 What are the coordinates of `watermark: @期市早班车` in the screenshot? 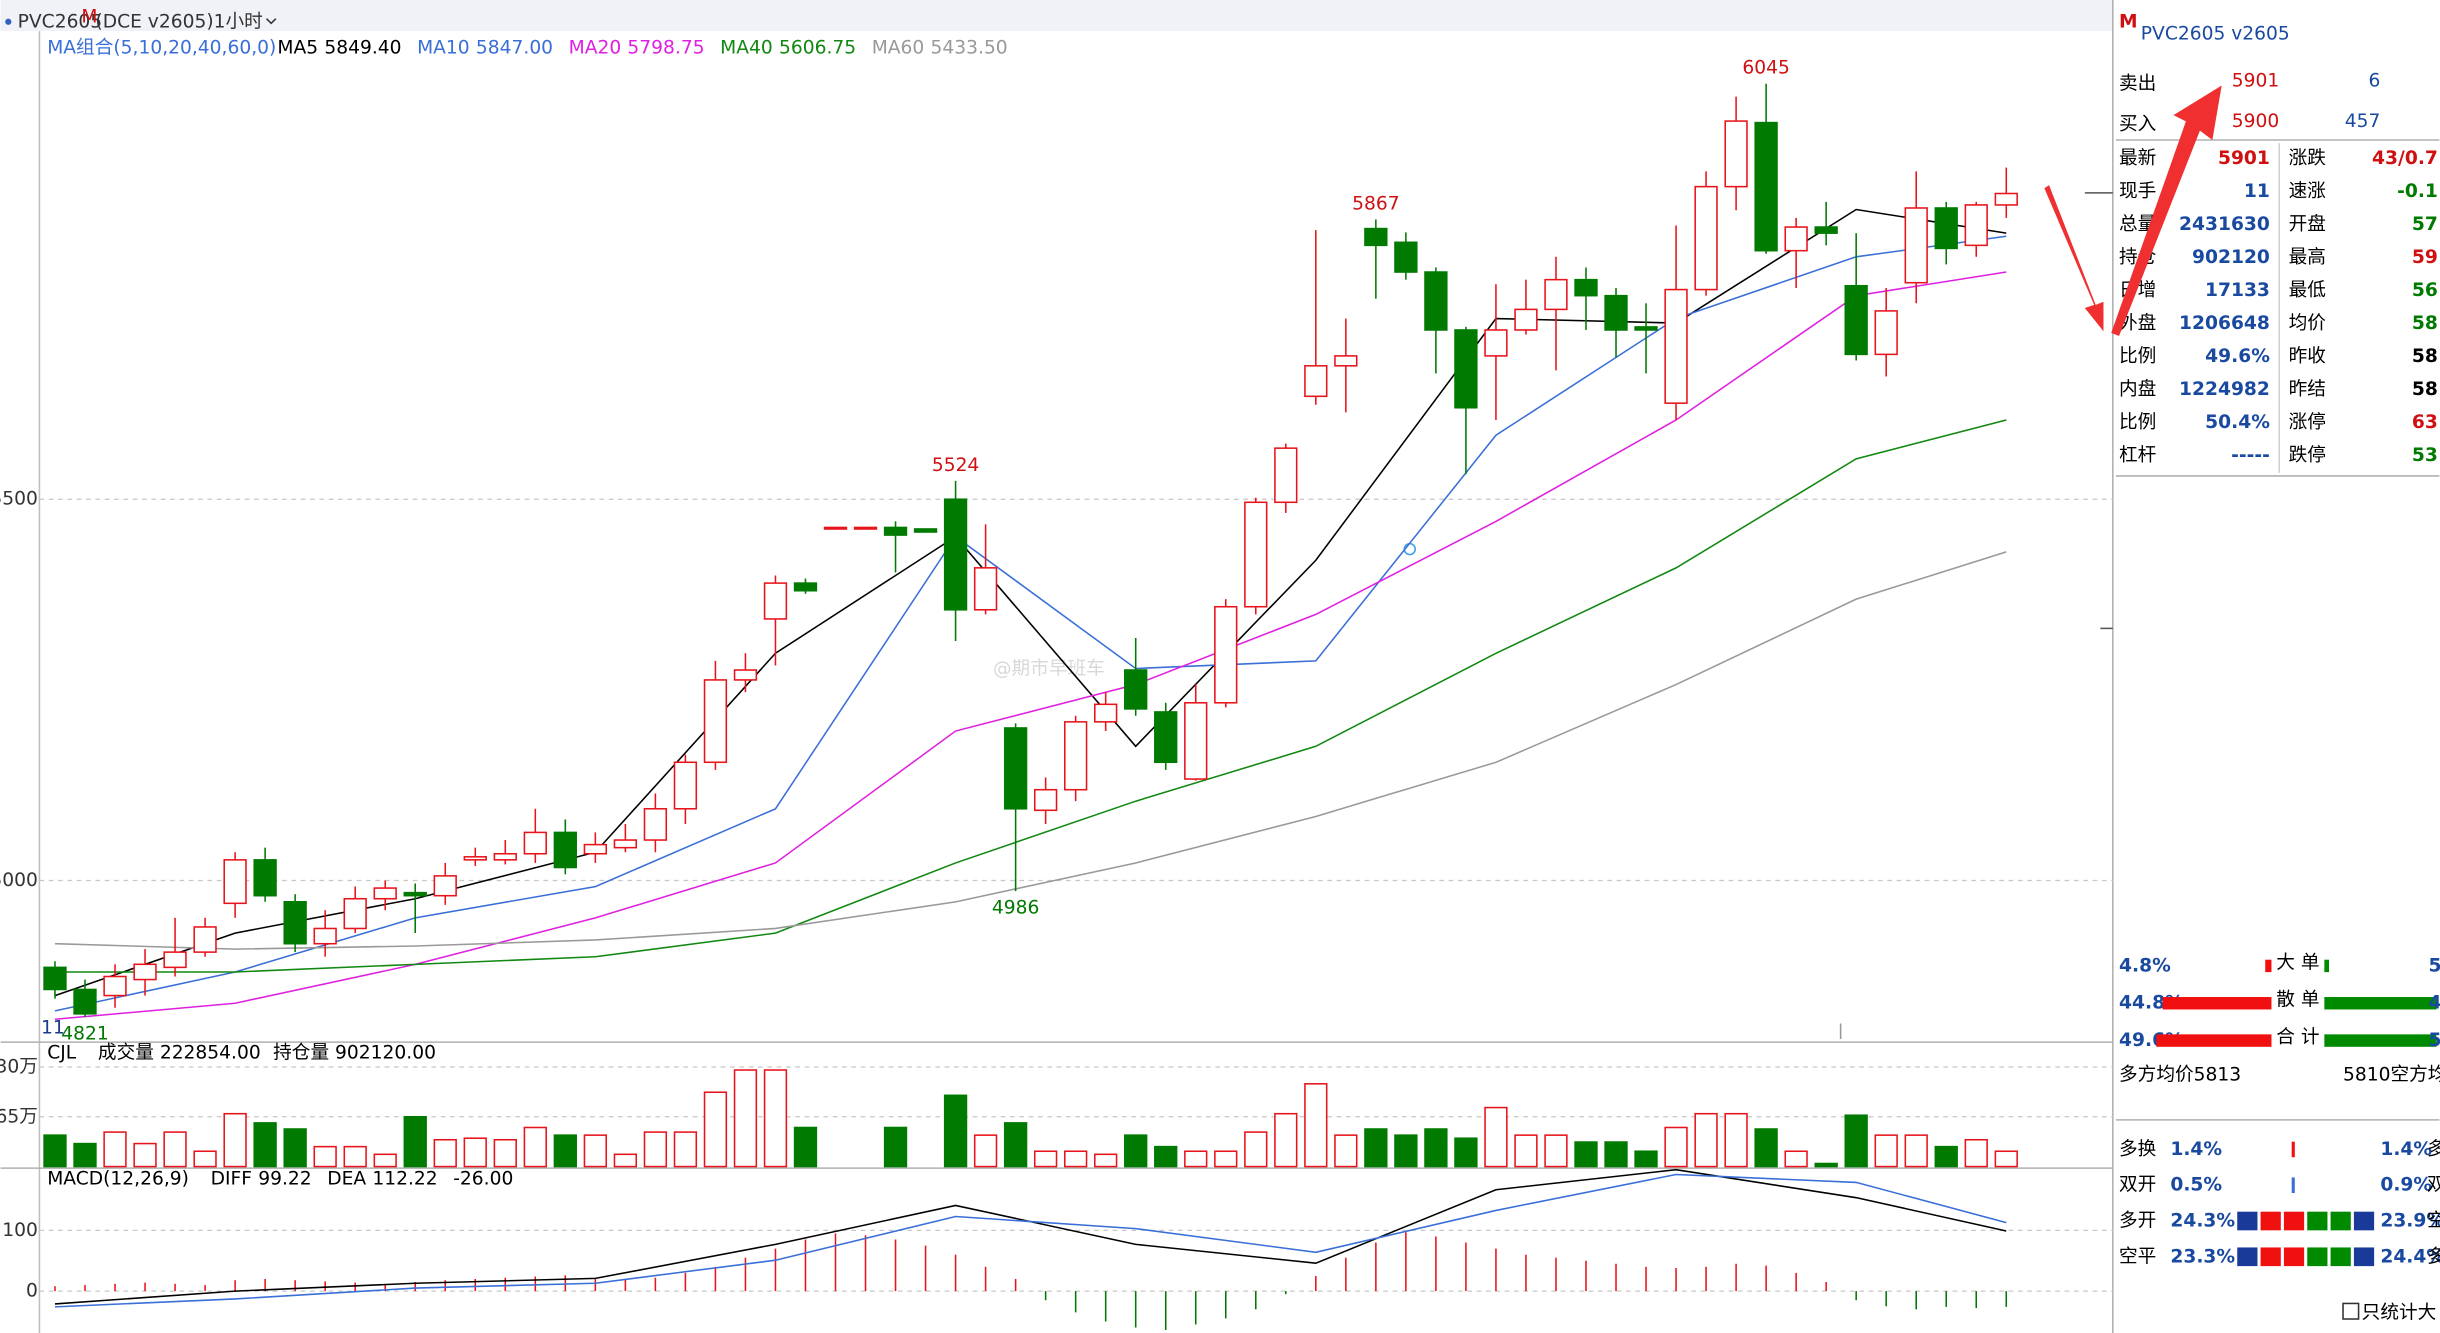 It's located at (1049, 668).